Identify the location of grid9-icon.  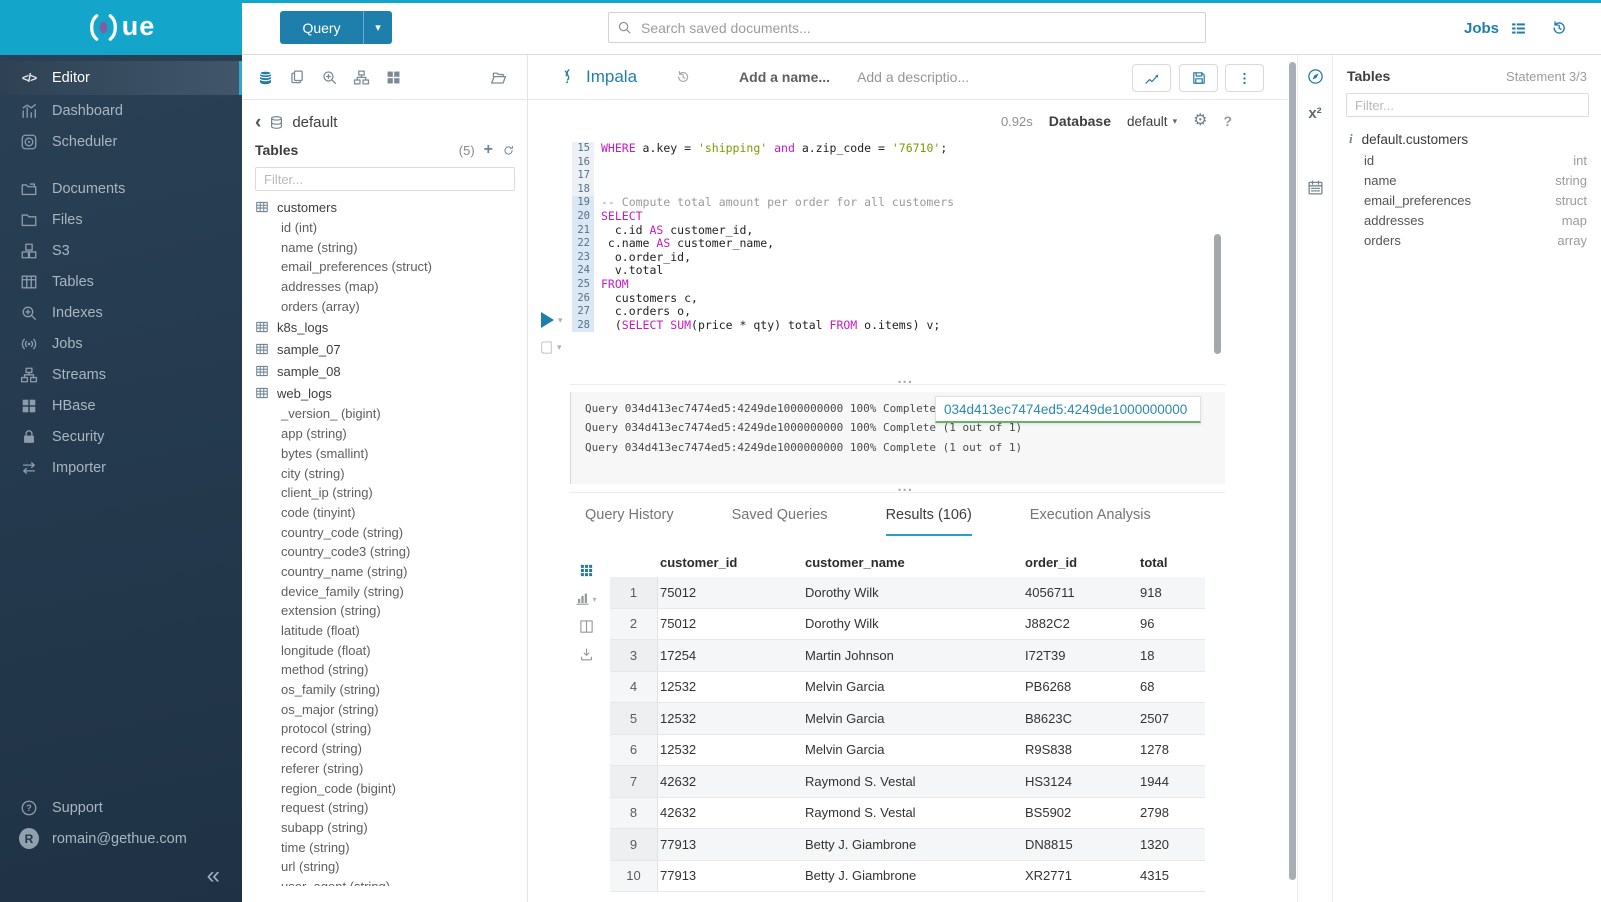
(586, 570).